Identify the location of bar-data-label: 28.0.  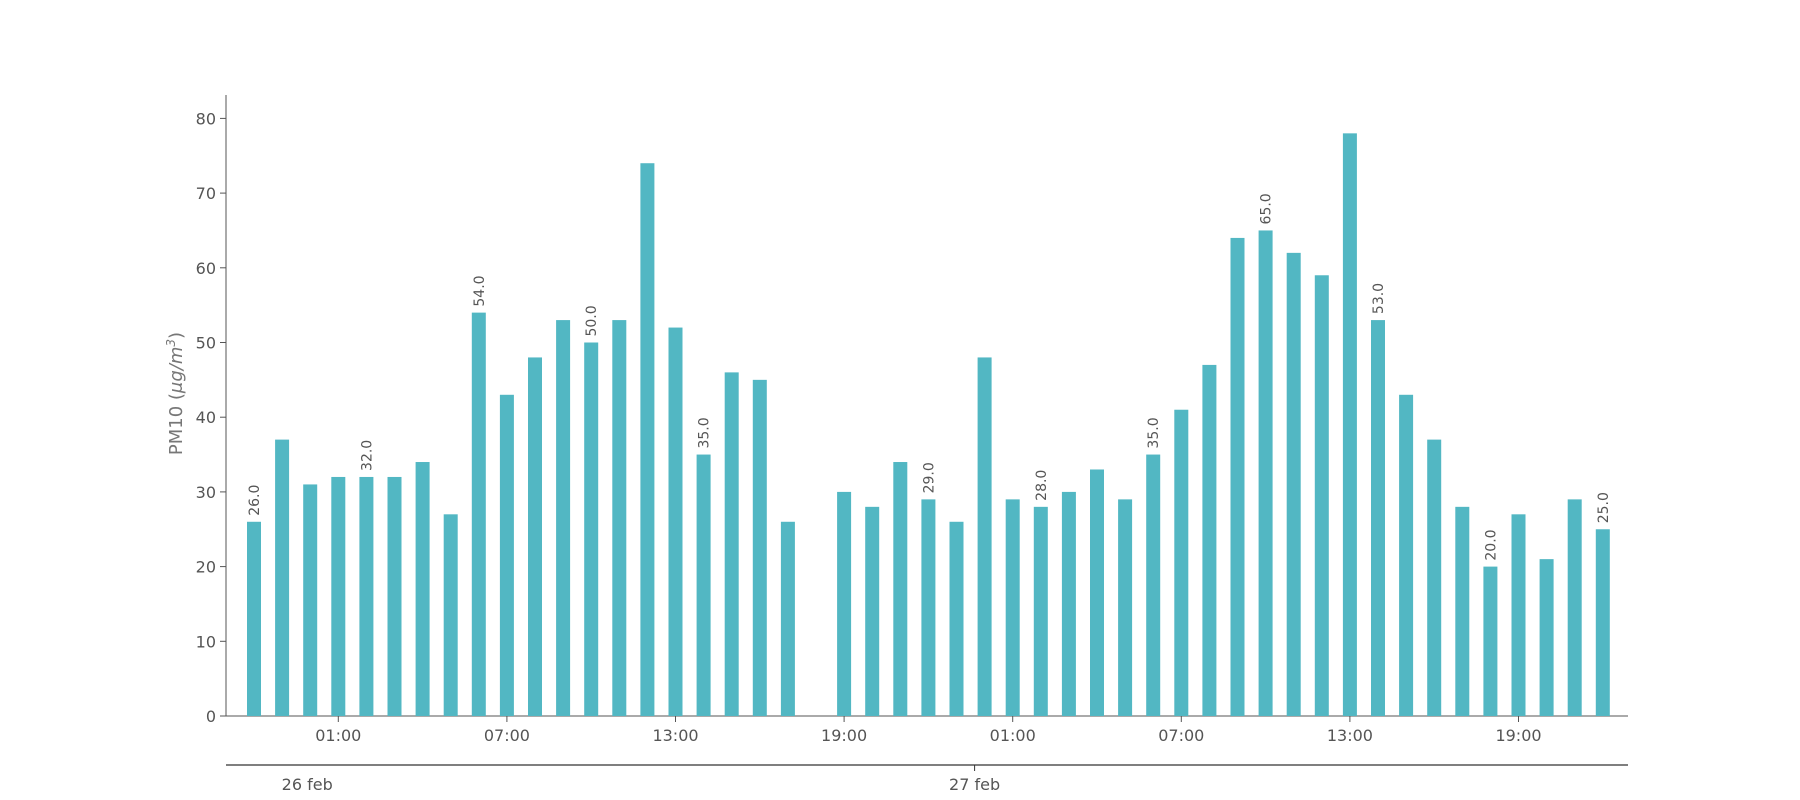
(1042, 485).